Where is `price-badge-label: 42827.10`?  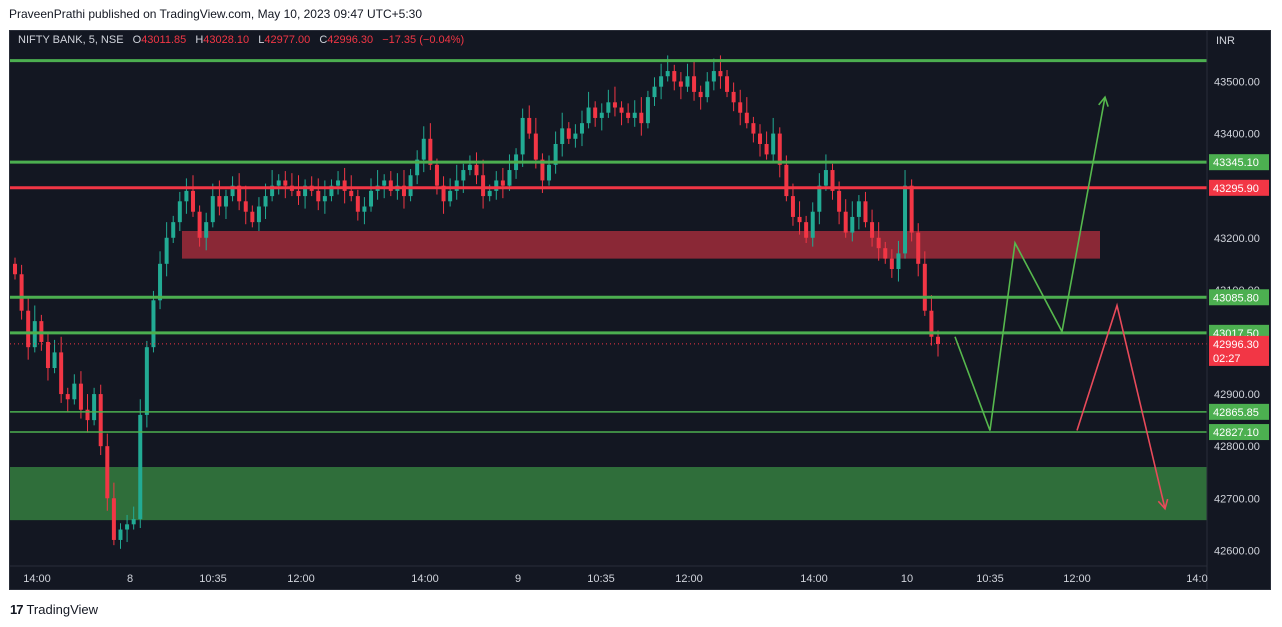 price-badge-label: 42827.10 is located at coordinates (1236, 433).